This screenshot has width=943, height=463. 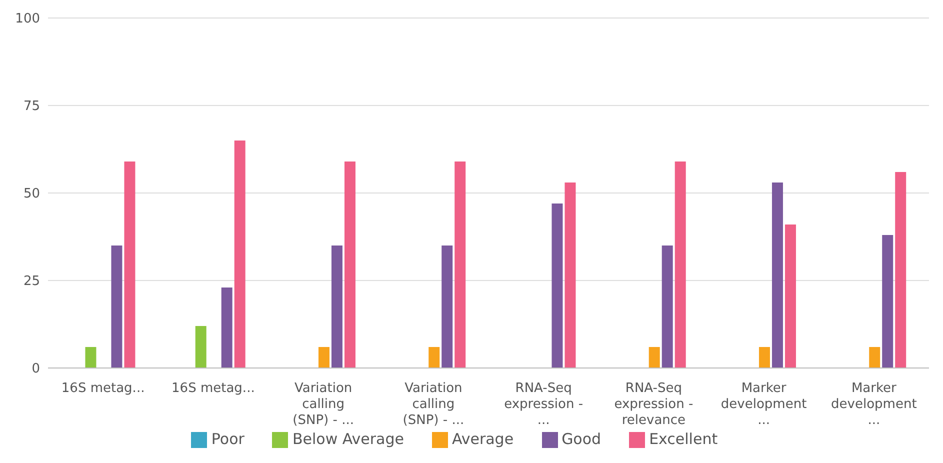 What do you see at coordinates (31, 106) in the screenshot?
I see `y-tick-label: 75` at bounding box center [31, 106].